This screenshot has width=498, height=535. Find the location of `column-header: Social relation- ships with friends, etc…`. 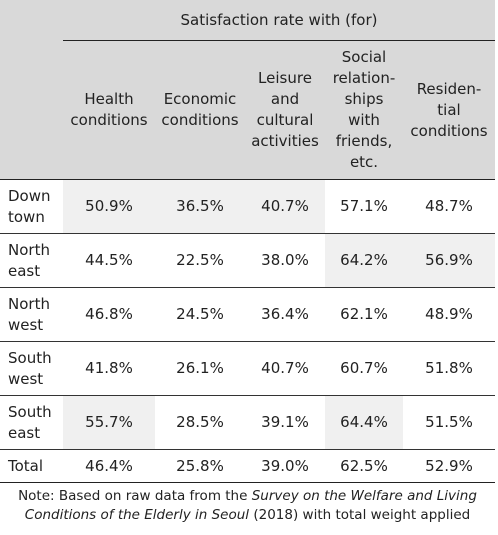

column-header: Social relation- ships with friends, etc… is located at coordinates (364, 110).